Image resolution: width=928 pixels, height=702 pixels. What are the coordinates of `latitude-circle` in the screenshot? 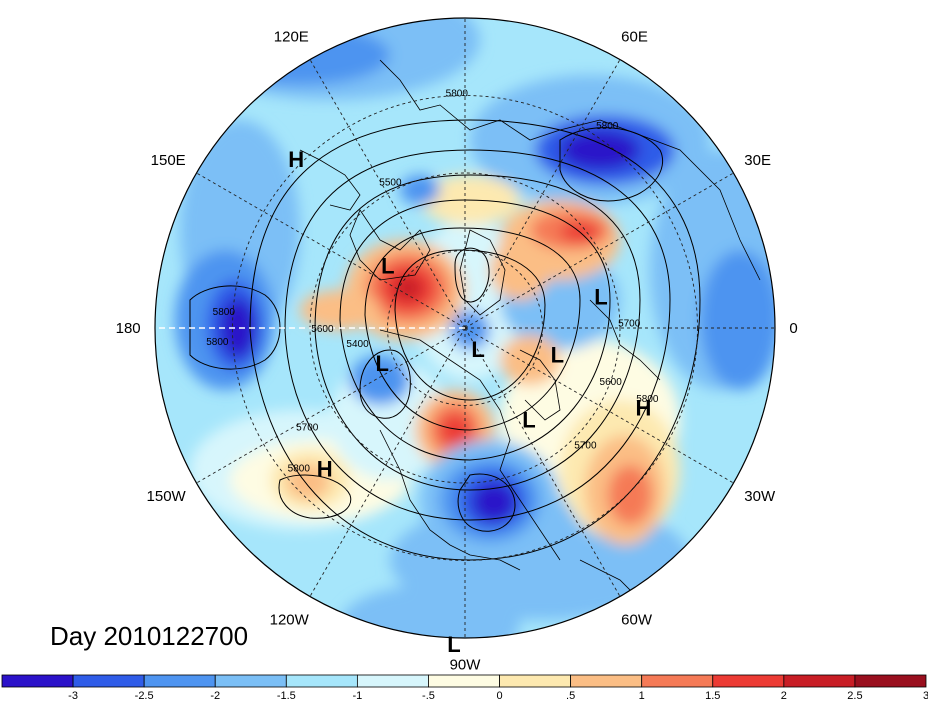 It's located at (465, 328).